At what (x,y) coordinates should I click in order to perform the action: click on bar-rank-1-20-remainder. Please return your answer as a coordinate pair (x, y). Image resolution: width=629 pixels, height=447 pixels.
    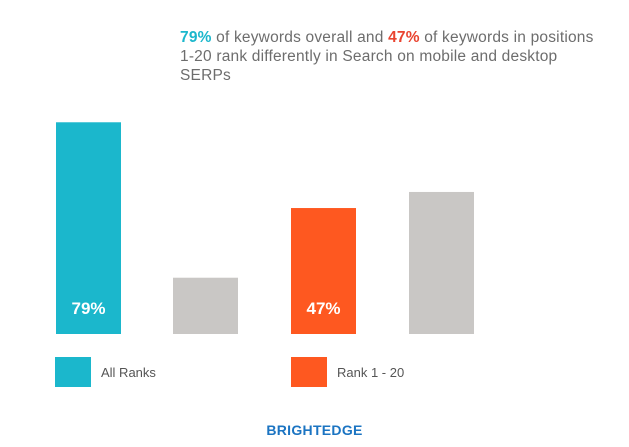
    Looking at the image, I should click on (441, 262).